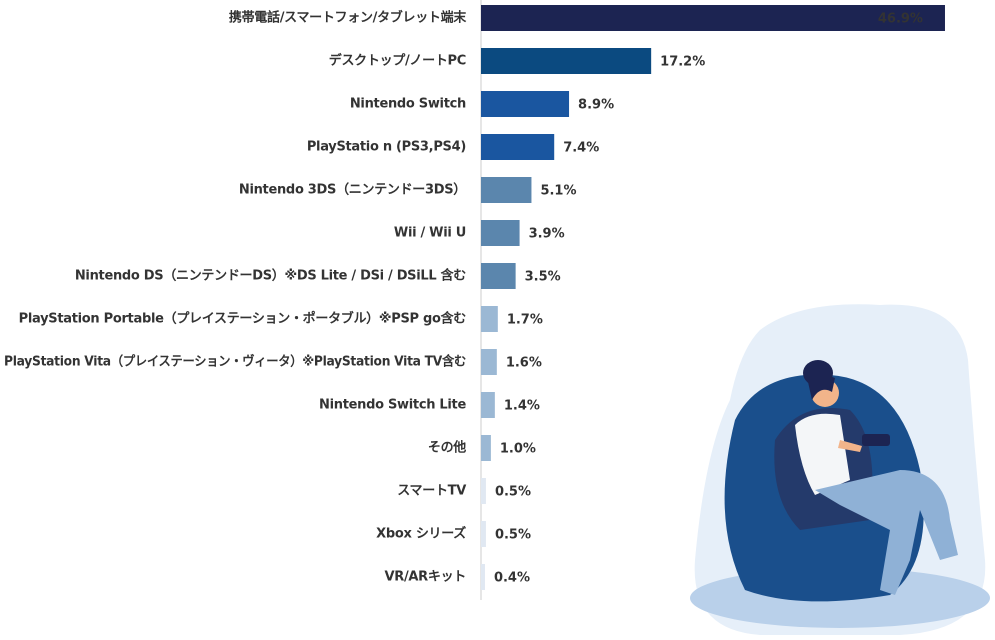  Describe the element at coordinates (581, 148) in the screenshot. I see `value-label: 7.4%` at that location.